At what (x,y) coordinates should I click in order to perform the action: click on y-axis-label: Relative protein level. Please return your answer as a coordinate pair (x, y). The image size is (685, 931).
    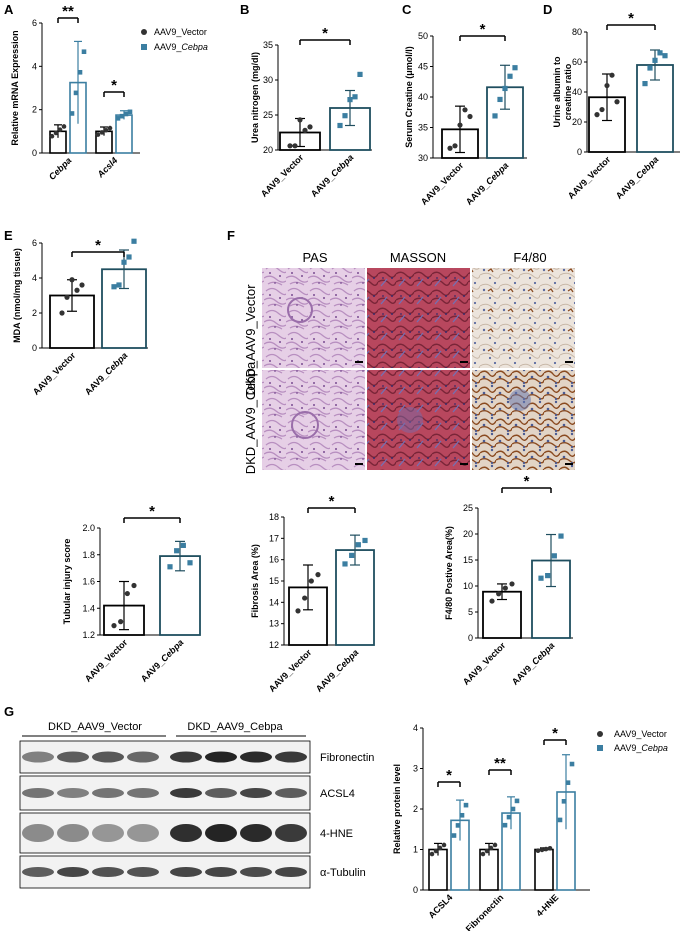
    Looking at the image, I should click on (397, 809).